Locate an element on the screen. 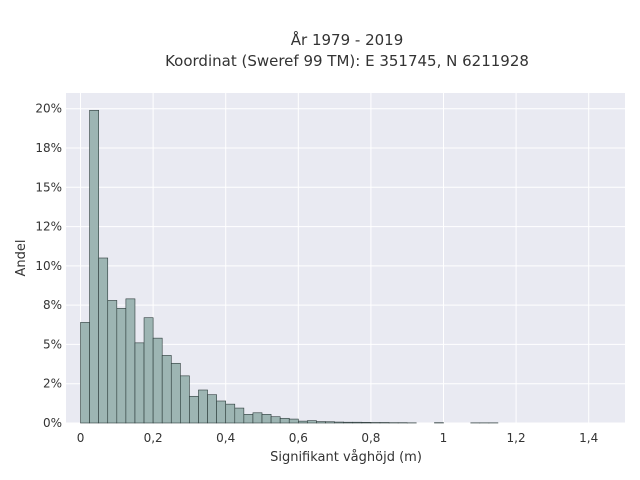  x-tick-label: 0,6 is located at coordinates (298, 438).